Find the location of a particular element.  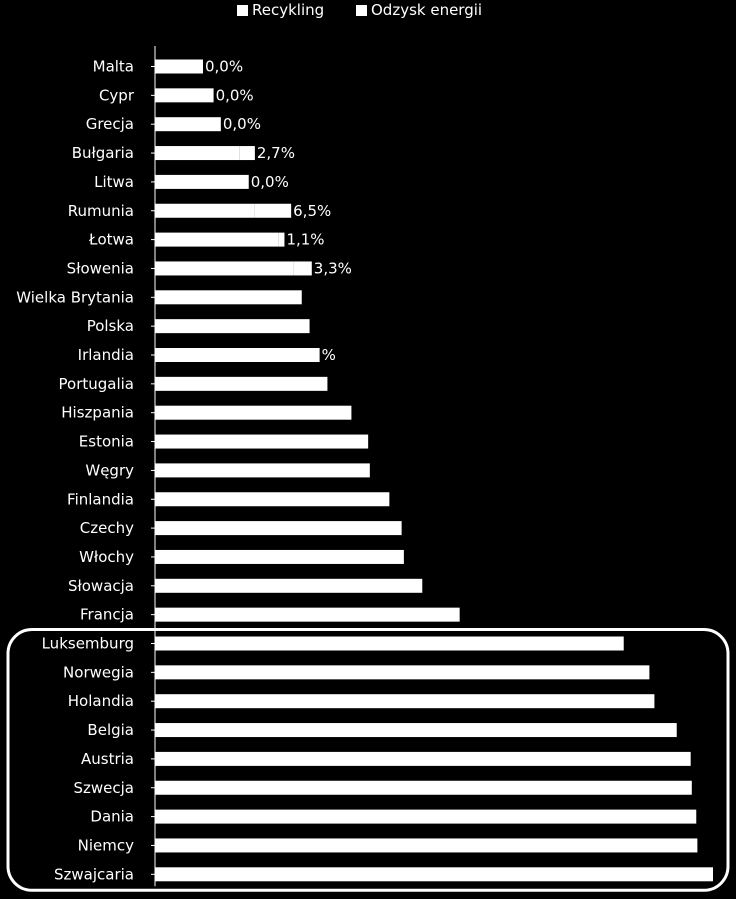

category-label-irlandia: Irlandia is located at coordinates (106, 355).